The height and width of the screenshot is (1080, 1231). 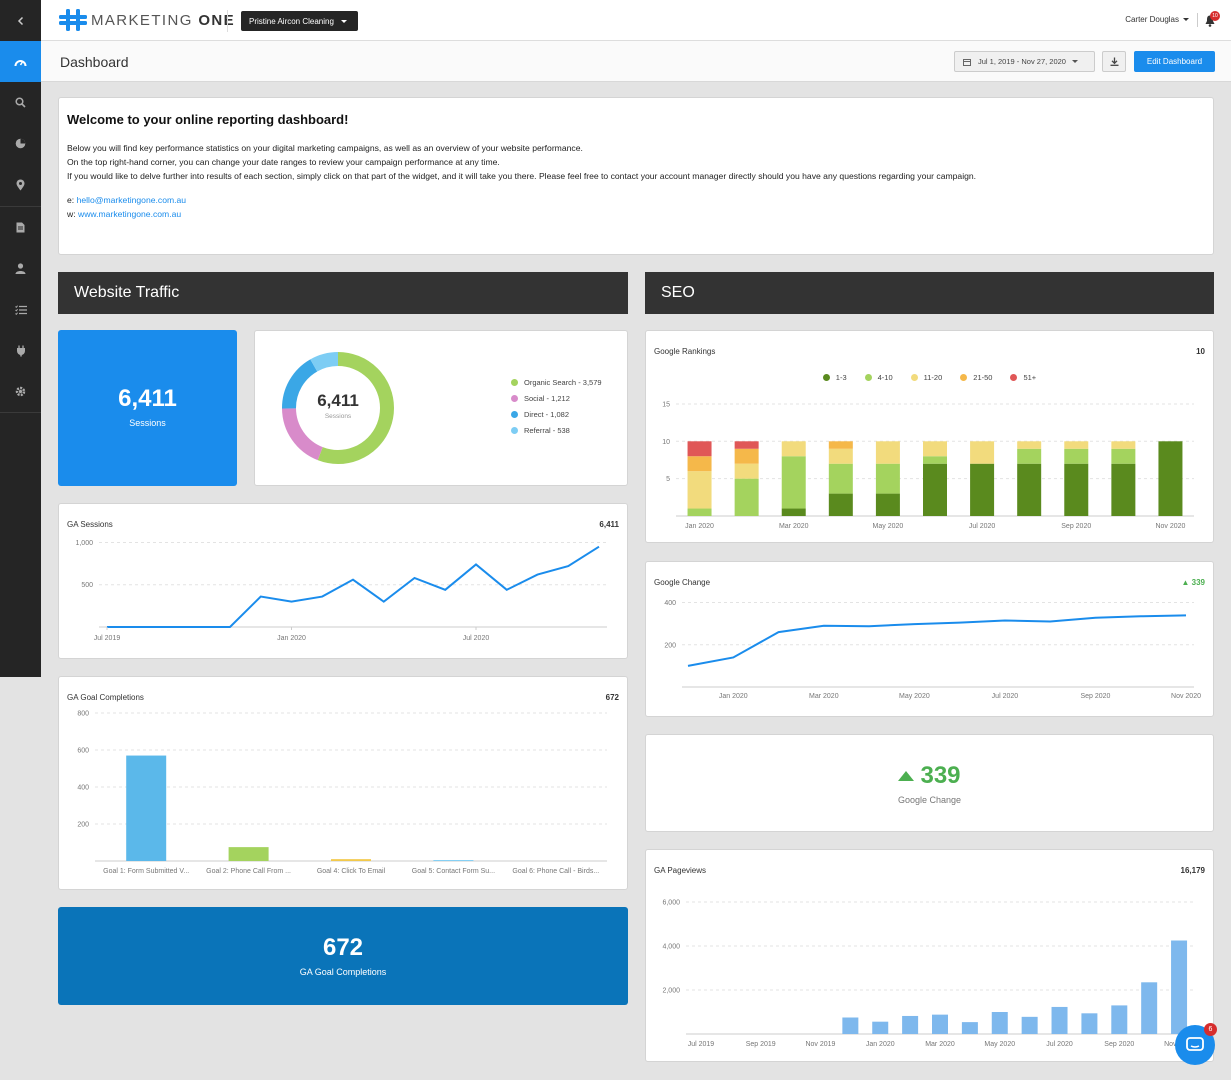 What do you see at coordinates (129, 214) in the screenshot?
I see `website-link: www.marketingone.com.au` at bounding box center [129, 214].